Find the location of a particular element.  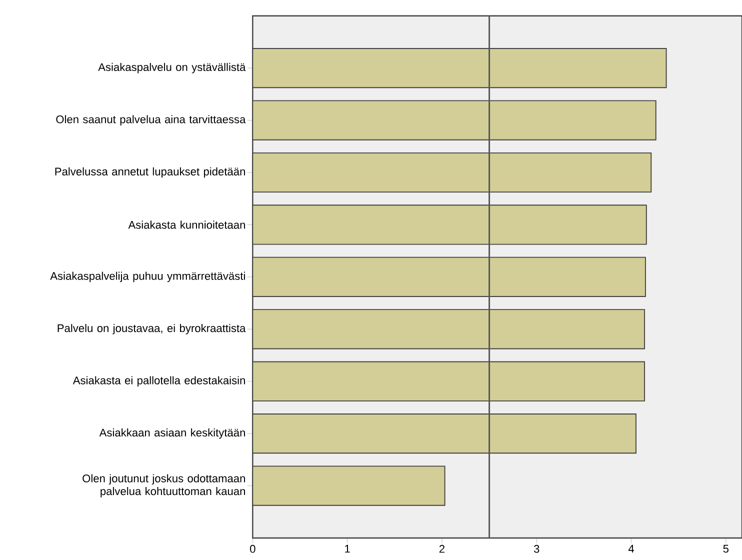

x-tick-label: 2 is located at coordinates (441, 548).